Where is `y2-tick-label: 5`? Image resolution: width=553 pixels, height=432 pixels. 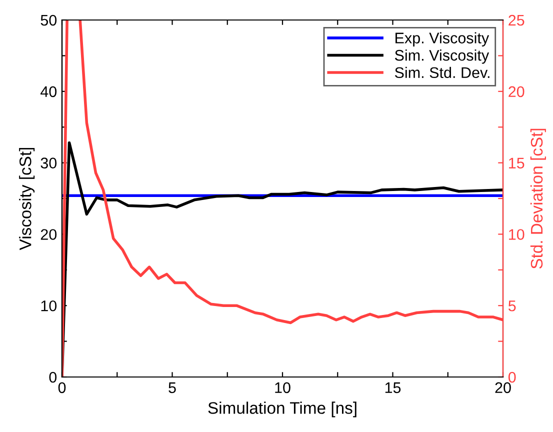 y2-tick-label: 5 is located at coordinates (512, 306).